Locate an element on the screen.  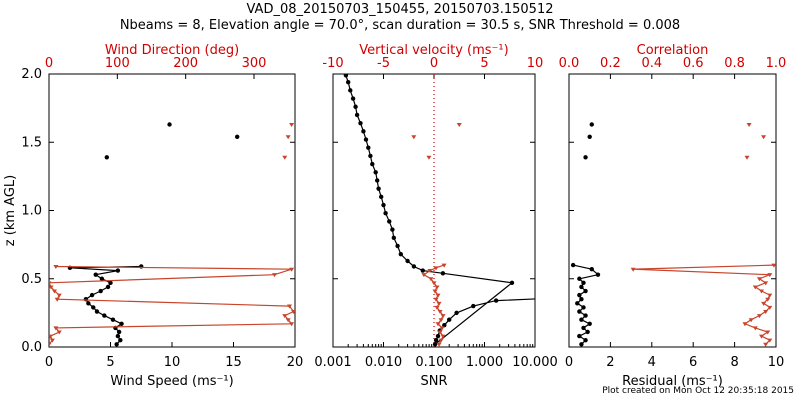
x-tick-label: 15 is located at coordinates (233, 362).